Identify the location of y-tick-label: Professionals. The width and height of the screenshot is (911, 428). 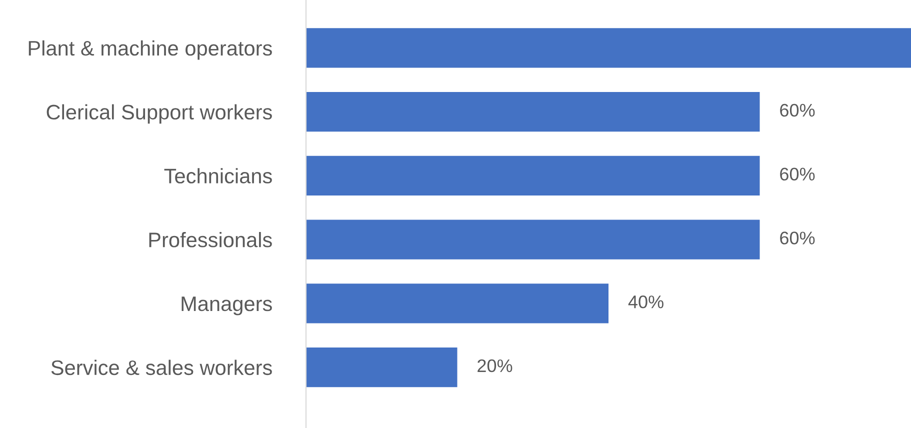
(210, 240).